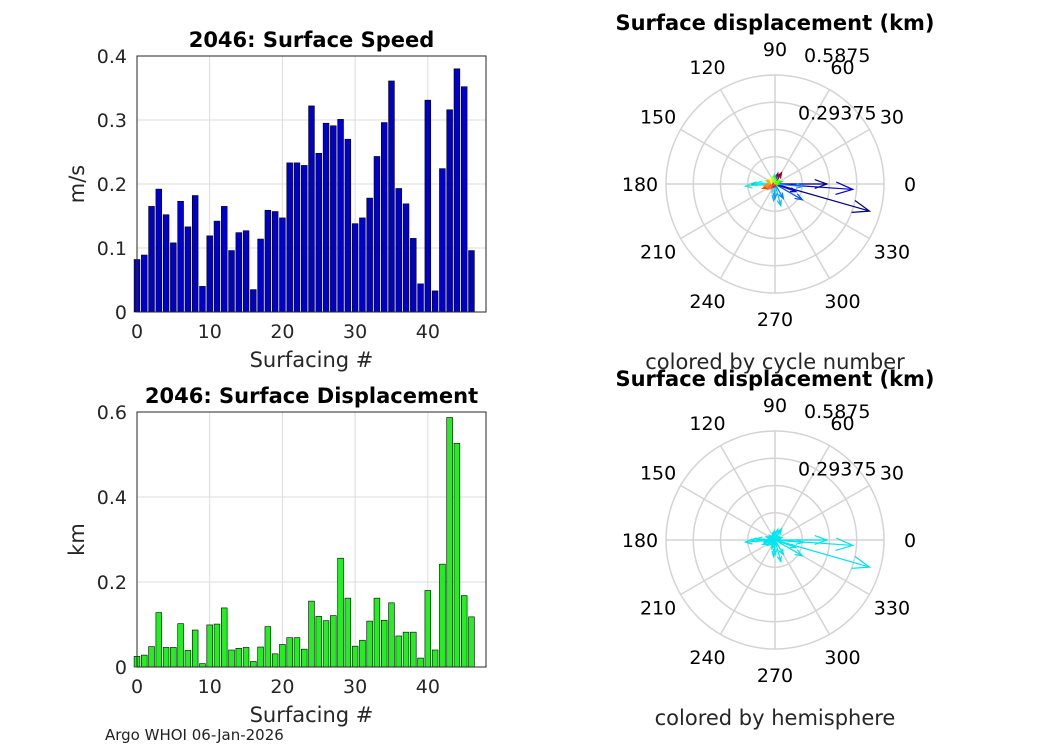 The width and height of the screenshot is (1050, 750). I want to click on speed-x-tick-label: 0, so click(137, 332).